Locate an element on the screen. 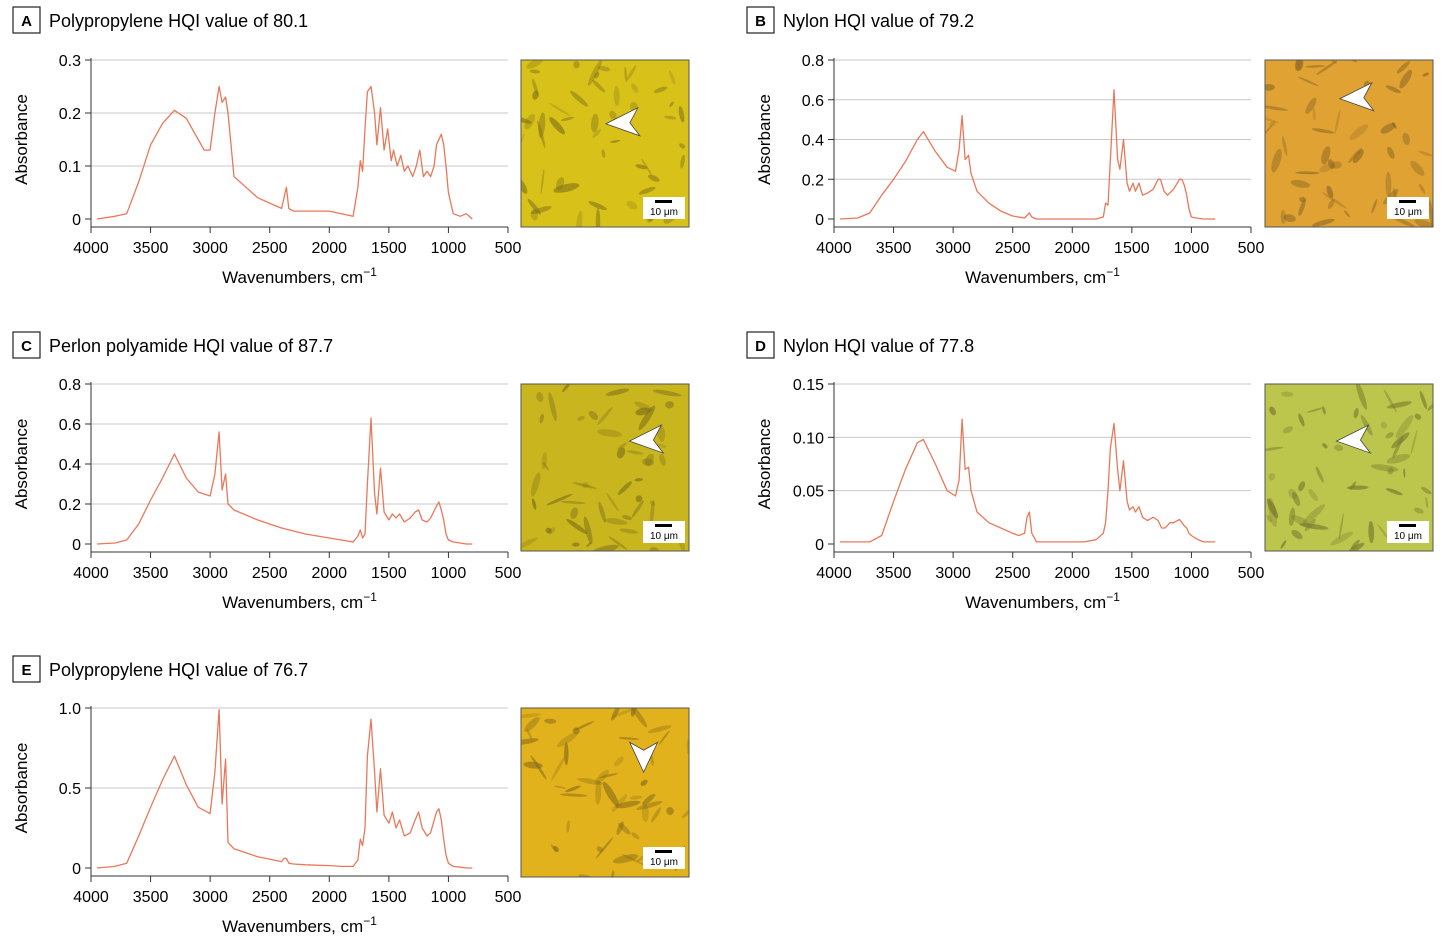 The image size is (1456, 946). micrograph-image: 10 μm is located at coordinates (605, 792).